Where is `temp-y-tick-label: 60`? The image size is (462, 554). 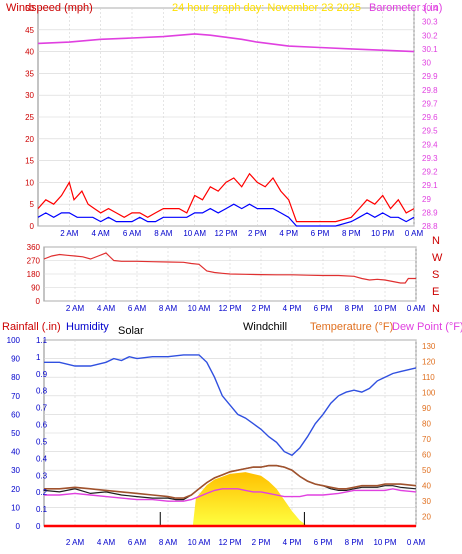 temp-y-tick-label: 60 is located at coordinates (426, 455).